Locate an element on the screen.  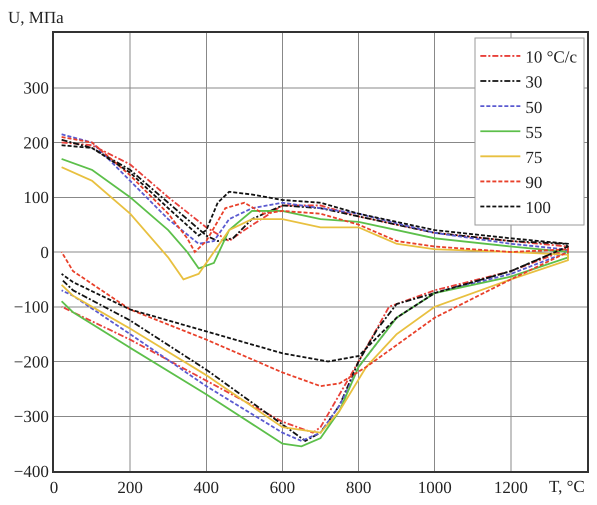
x-tick-label: 400 is located at coordinates (207, 488).